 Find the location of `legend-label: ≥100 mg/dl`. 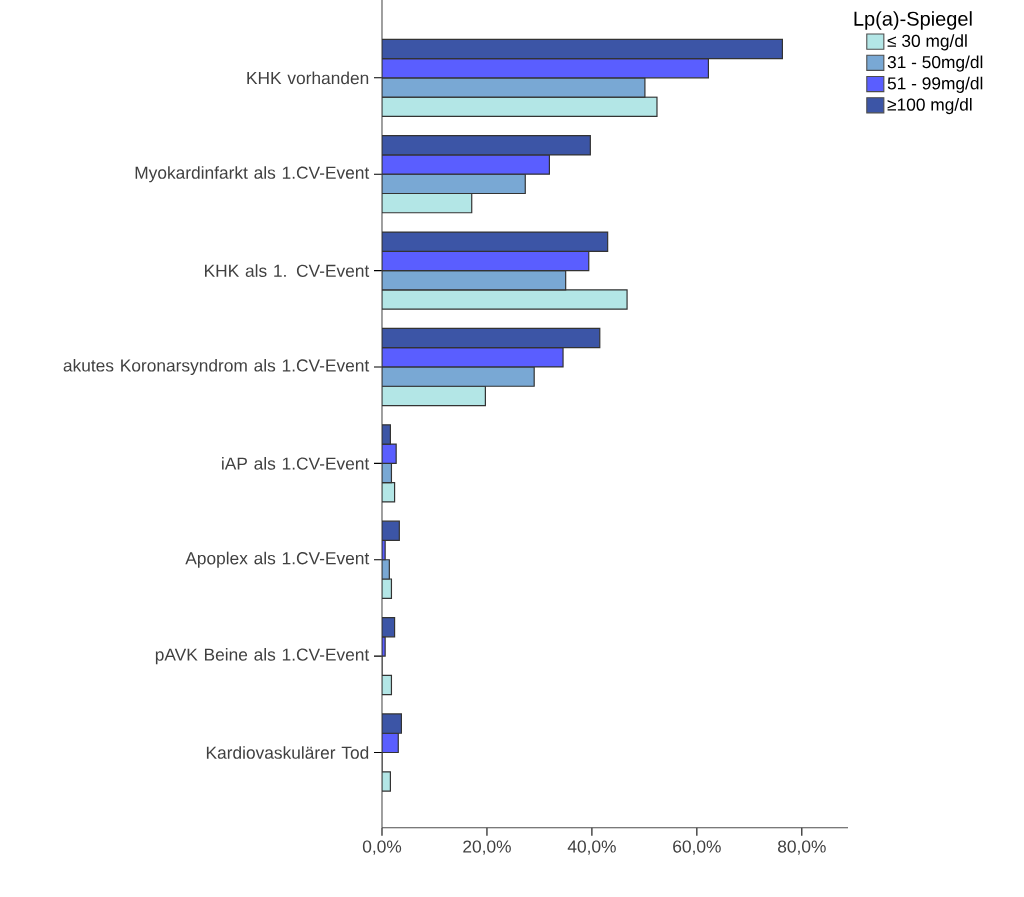

legend-label: ≥100 mg/dl is located at coordinates (929, 106).